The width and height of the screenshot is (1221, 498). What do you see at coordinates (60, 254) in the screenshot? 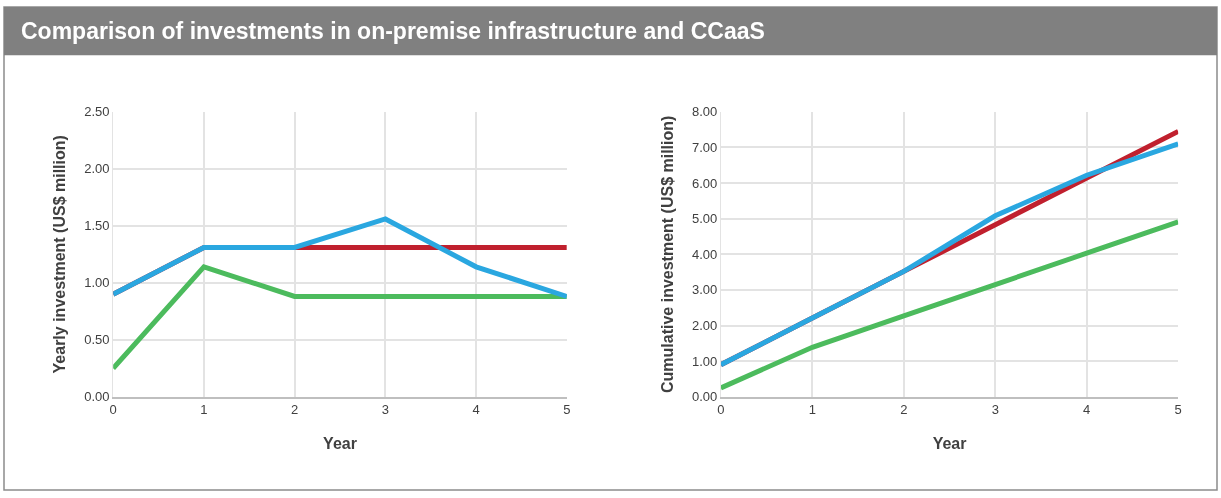
I see `y-axis-title: Yearly investment (US$ million)` at bounding box center [60, 254].